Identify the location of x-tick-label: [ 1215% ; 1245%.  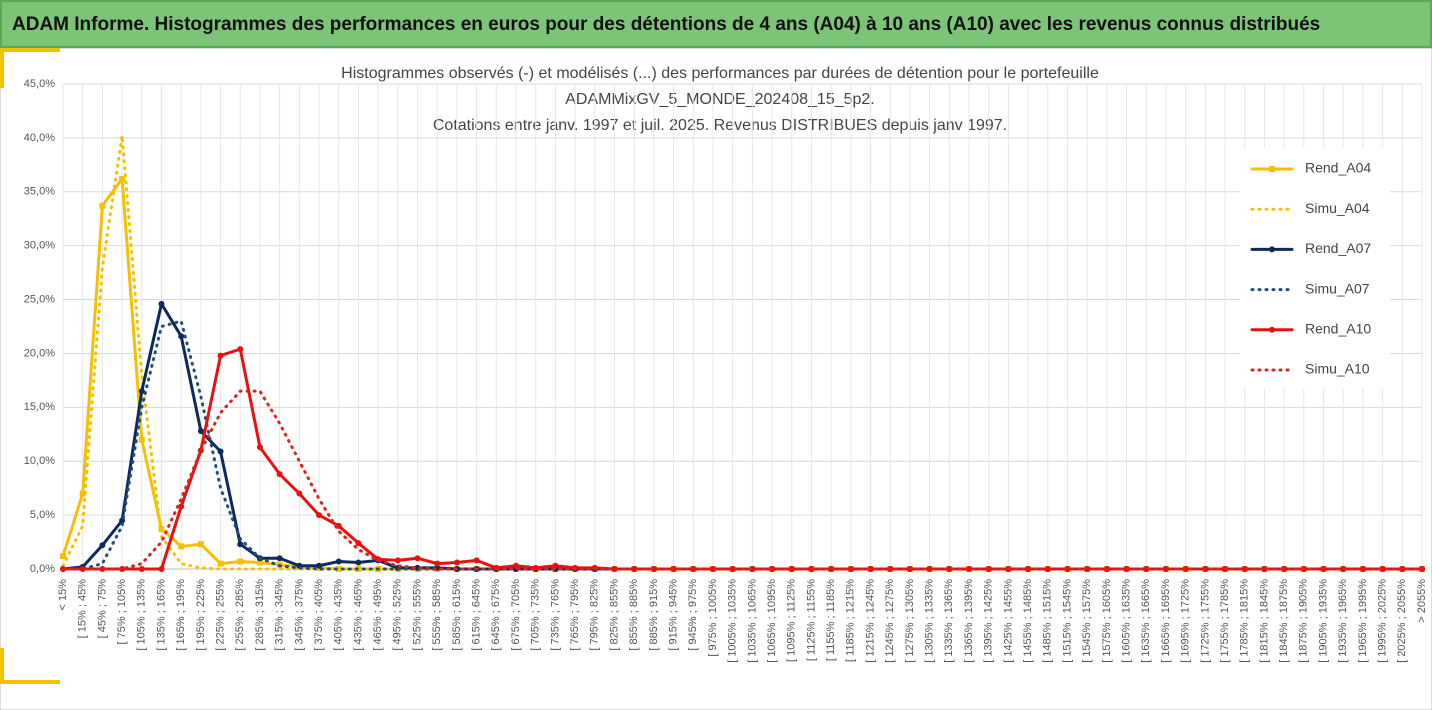
(870, 621).